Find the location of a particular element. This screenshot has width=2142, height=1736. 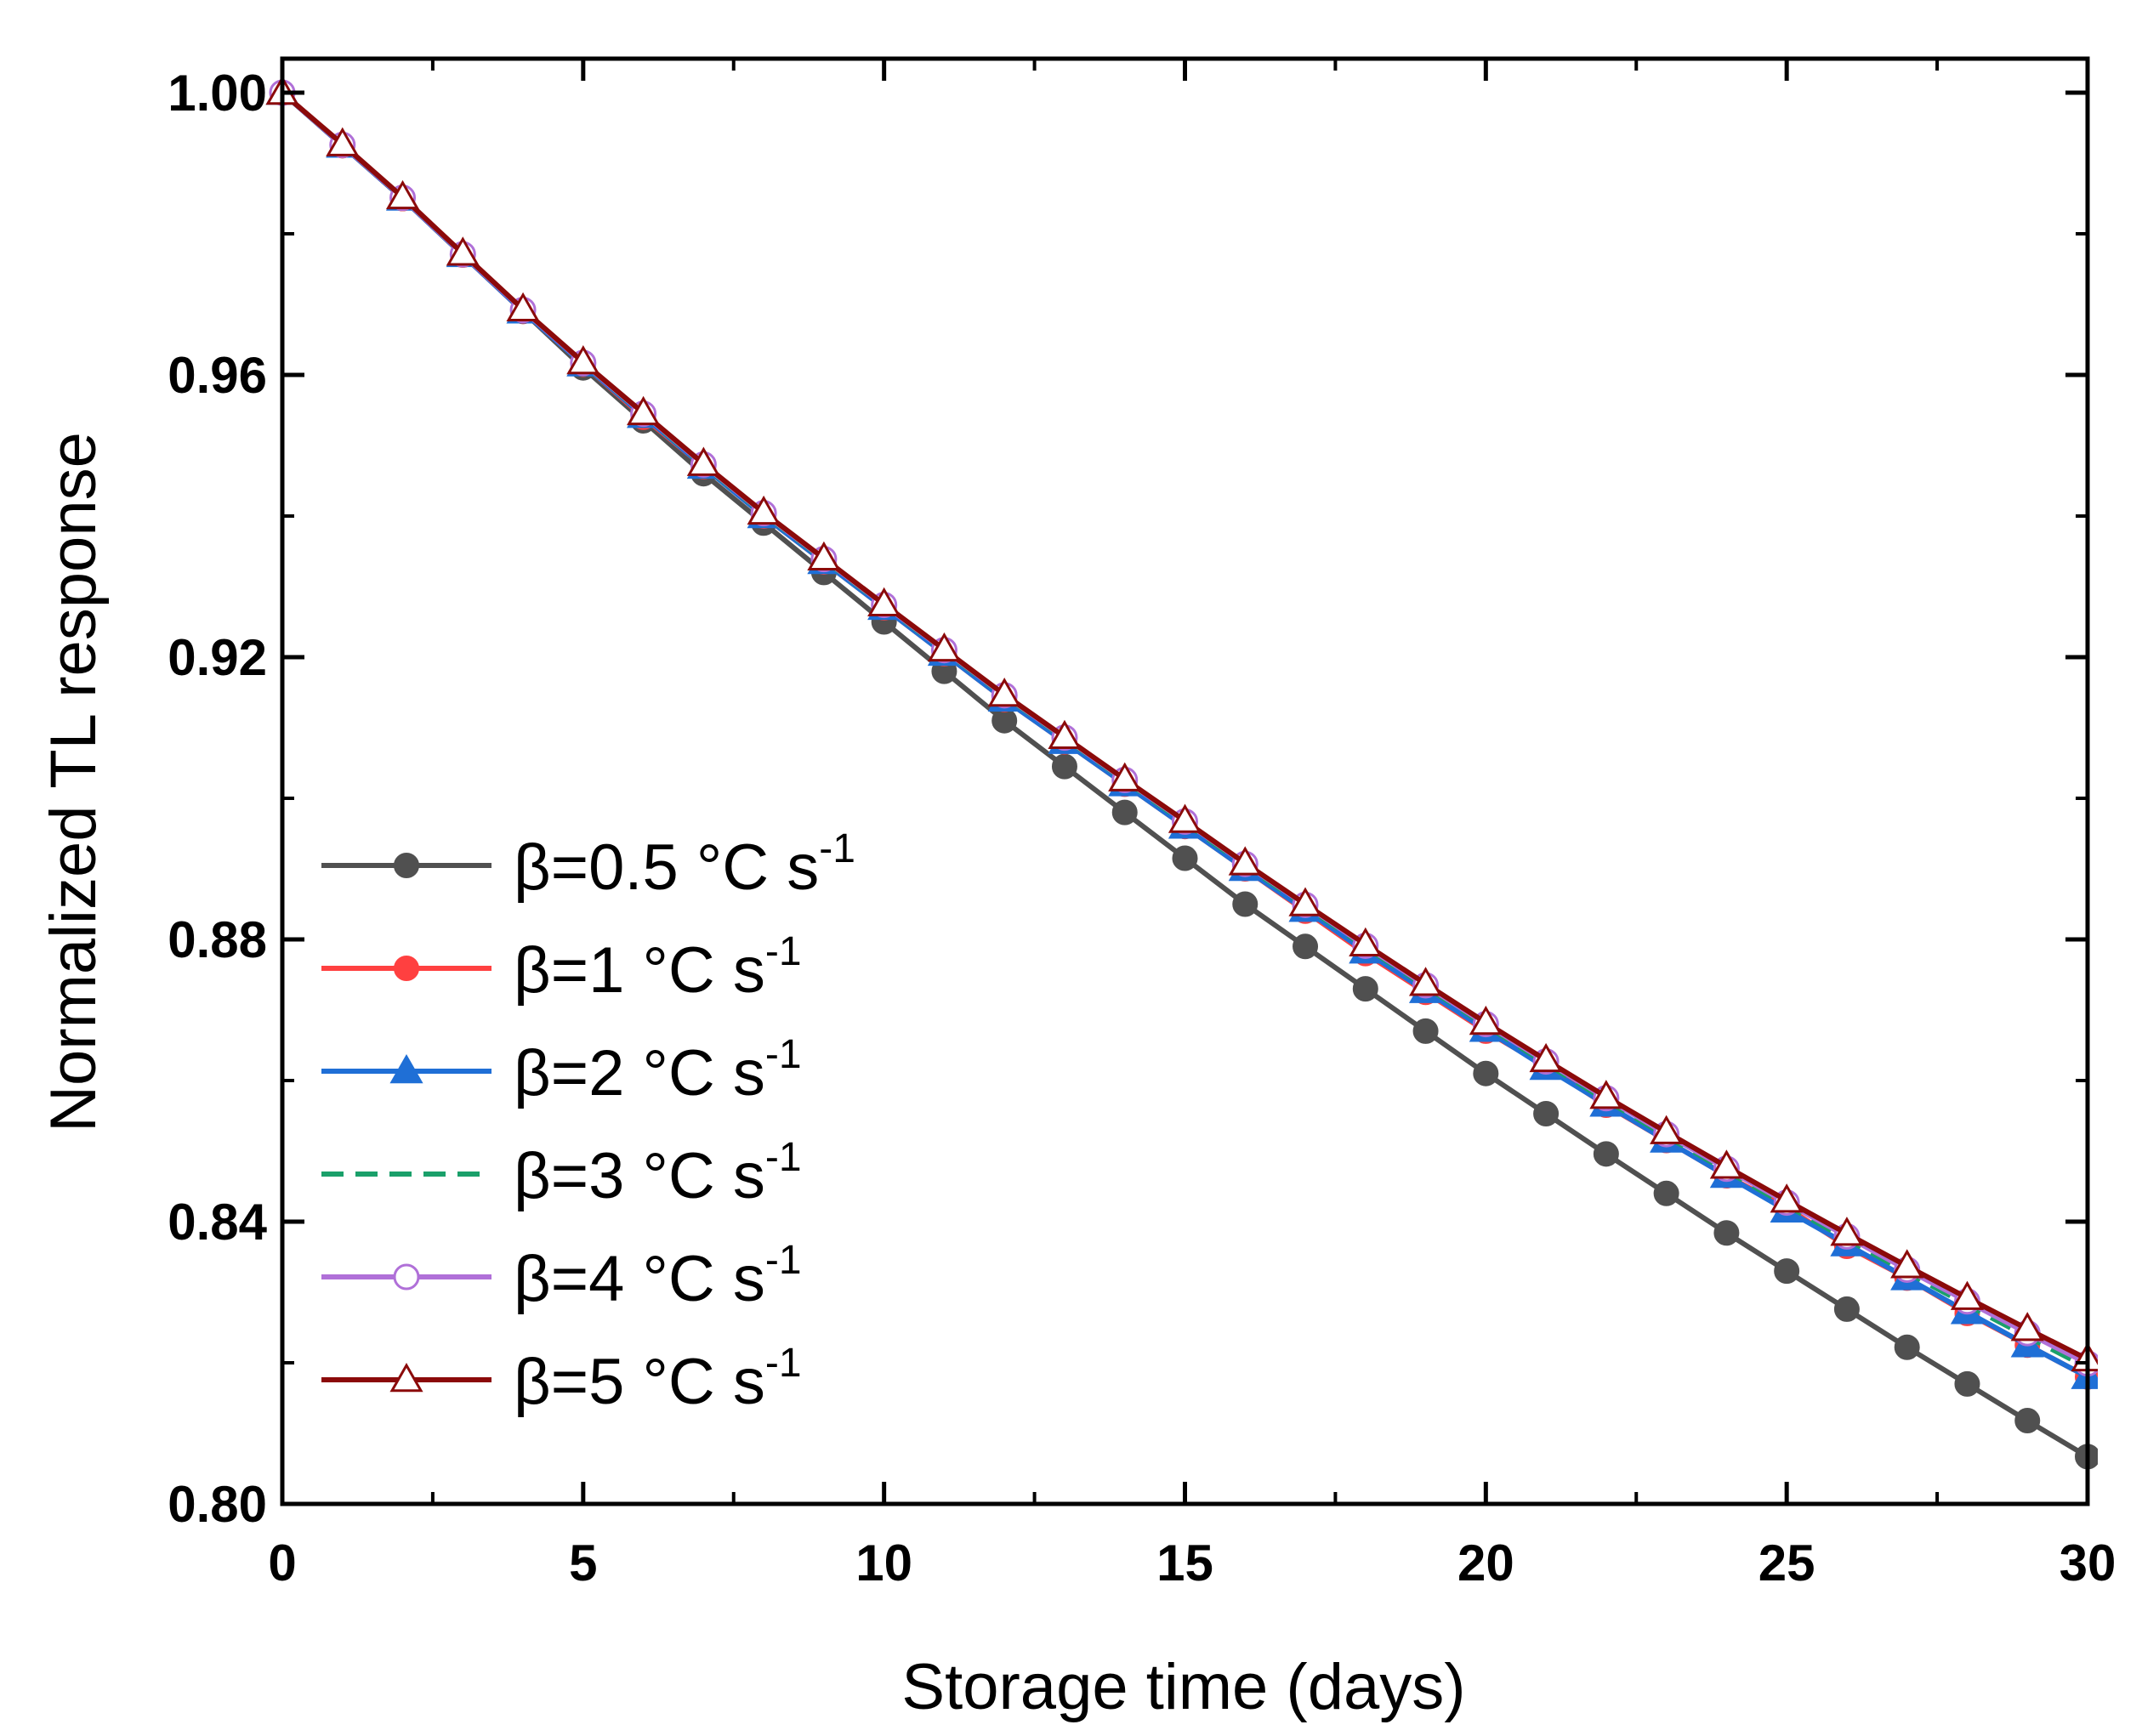

legend-item: β=4 °C s-1 is located at coordinates (561, 1277).